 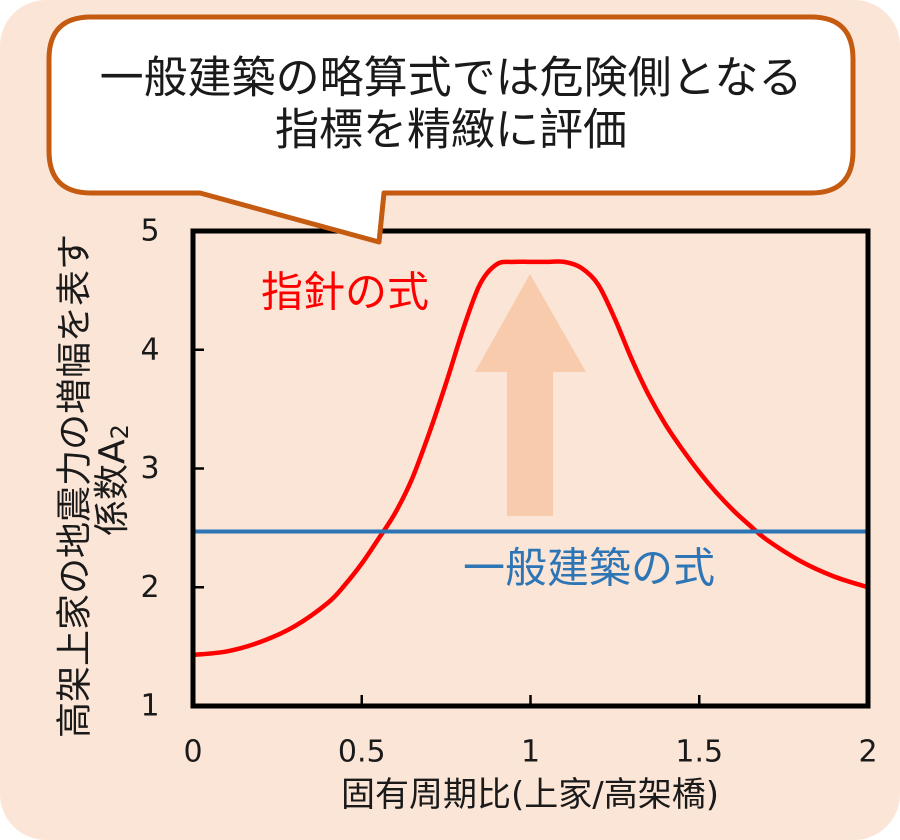 What do you see at coordinates (149, 349) in the screenshot?
I see `y-tick-label: 4` at bounding box center [149, 349].